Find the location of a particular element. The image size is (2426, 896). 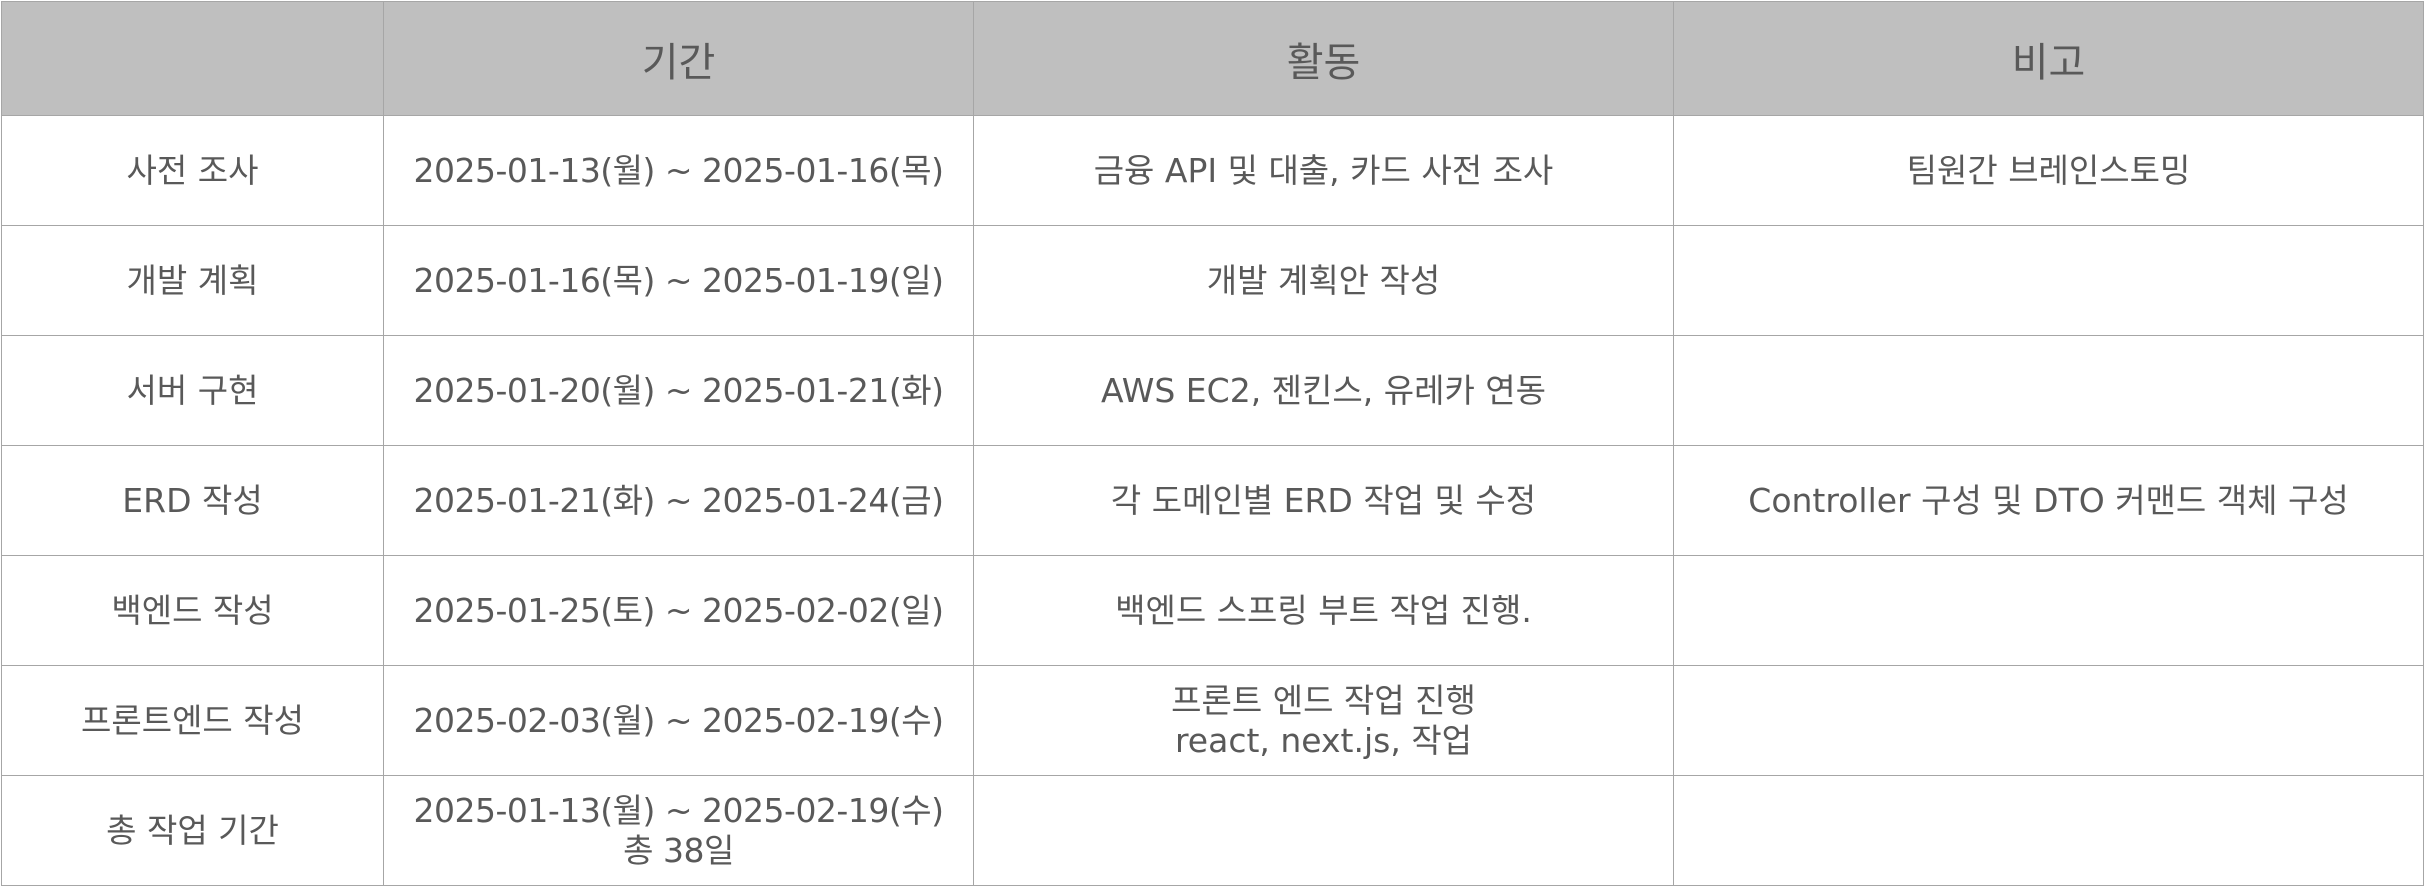

period-cell: 2025-01-21(화) ~ 2025-01-24(금) is located at coordinates (678, 500).